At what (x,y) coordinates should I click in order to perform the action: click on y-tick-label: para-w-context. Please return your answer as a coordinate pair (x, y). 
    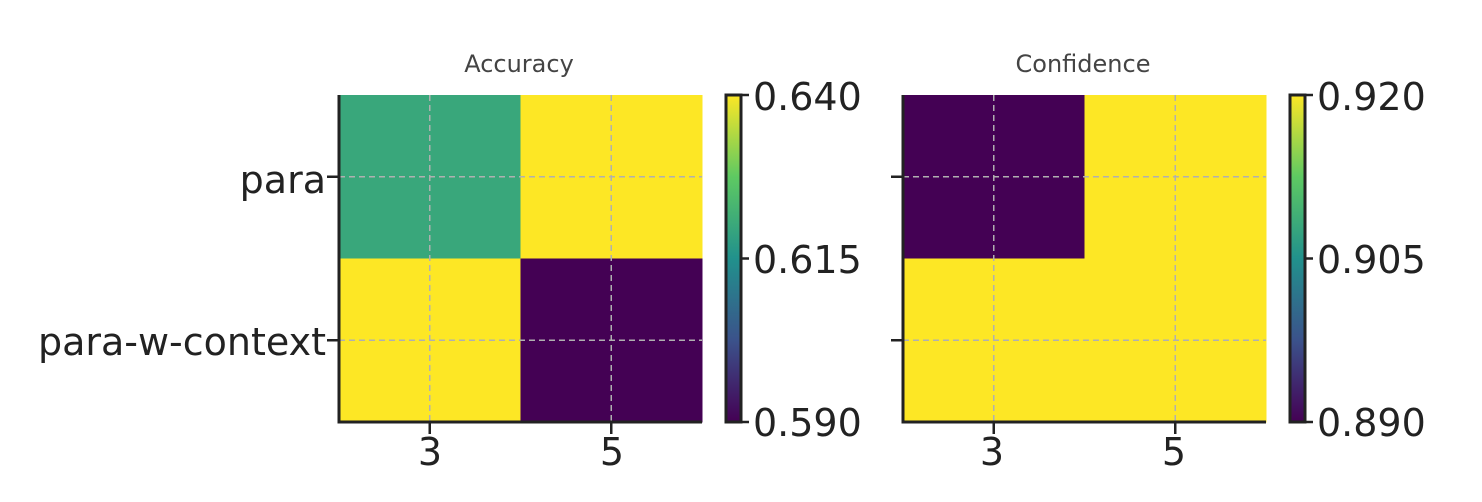
    Looking at the image, I should click on (182, 342).